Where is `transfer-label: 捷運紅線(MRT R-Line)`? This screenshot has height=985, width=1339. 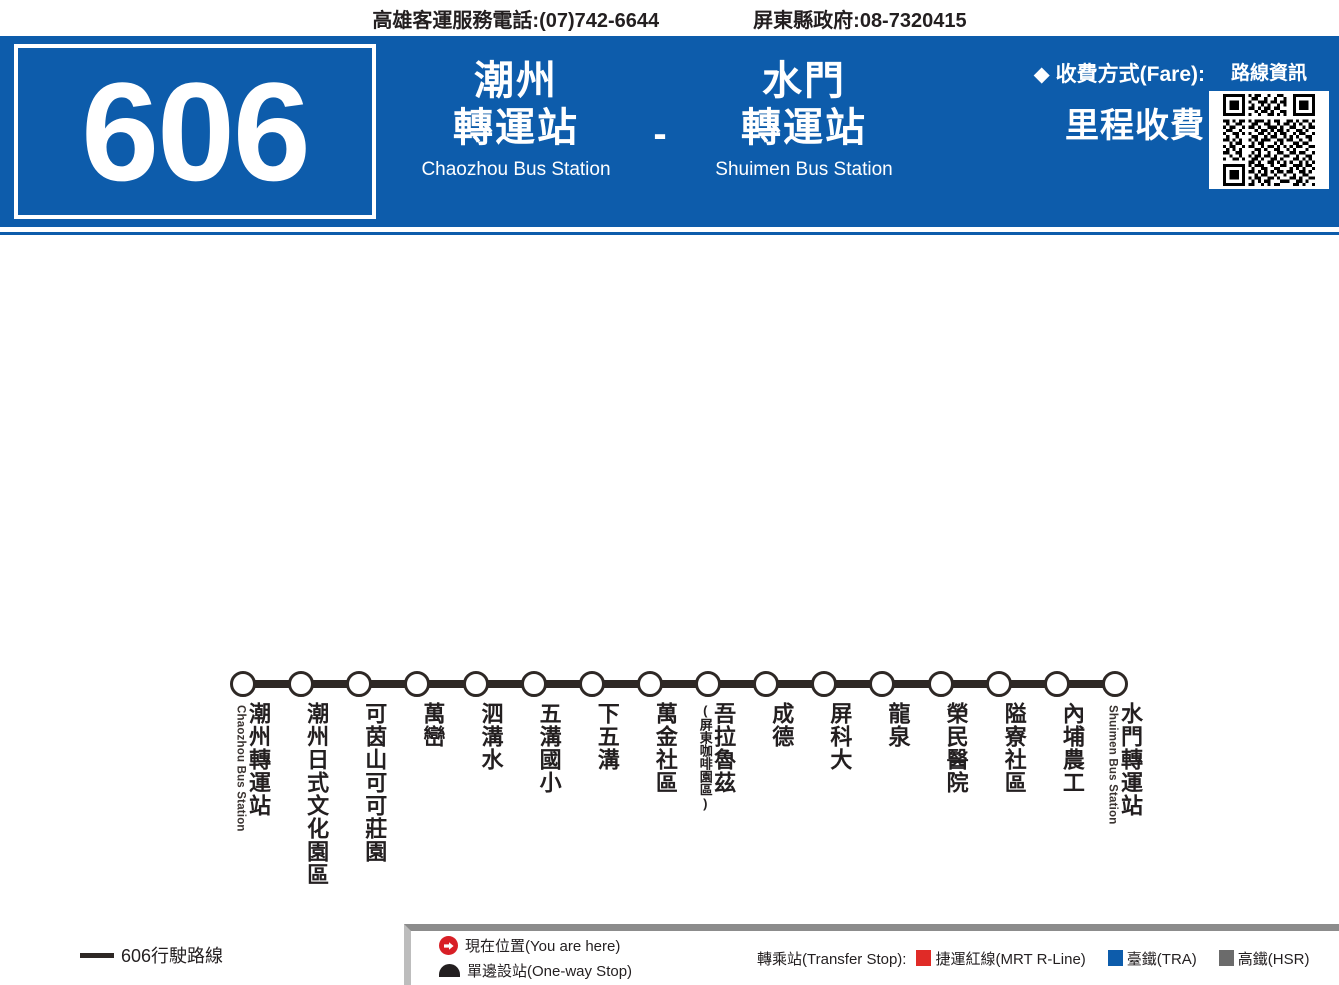 transfer-label: 捷運紅線(MRT R-Line) is located at coordinates (1010, 959).